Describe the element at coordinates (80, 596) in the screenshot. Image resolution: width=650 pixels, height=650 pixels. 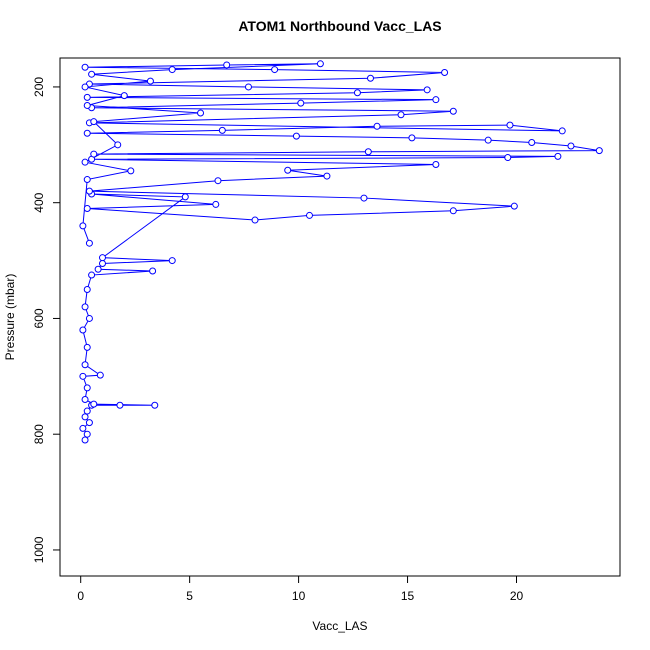
I see `x-tick-label: 0` at that location.